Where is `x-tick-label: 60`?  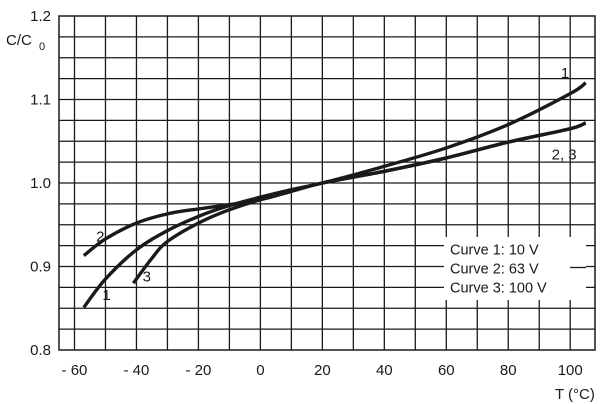 x-tick-label: 60 is located at coordinates (446, 370).